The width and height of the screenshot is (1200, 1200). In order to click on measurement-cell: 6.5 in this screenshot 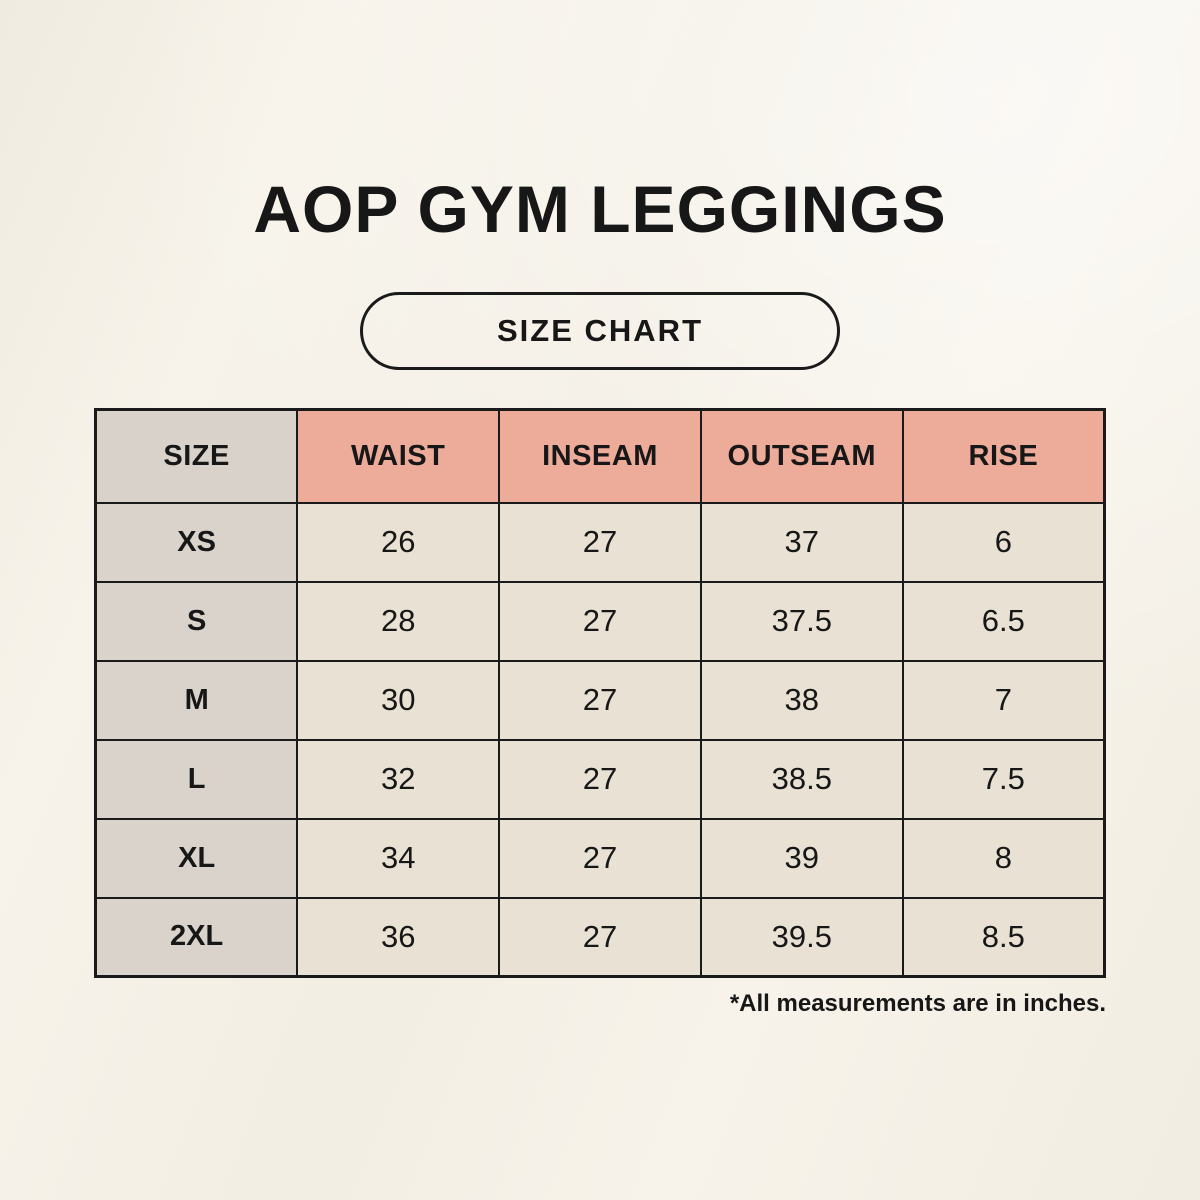, I will do `click(1003, 621)`.